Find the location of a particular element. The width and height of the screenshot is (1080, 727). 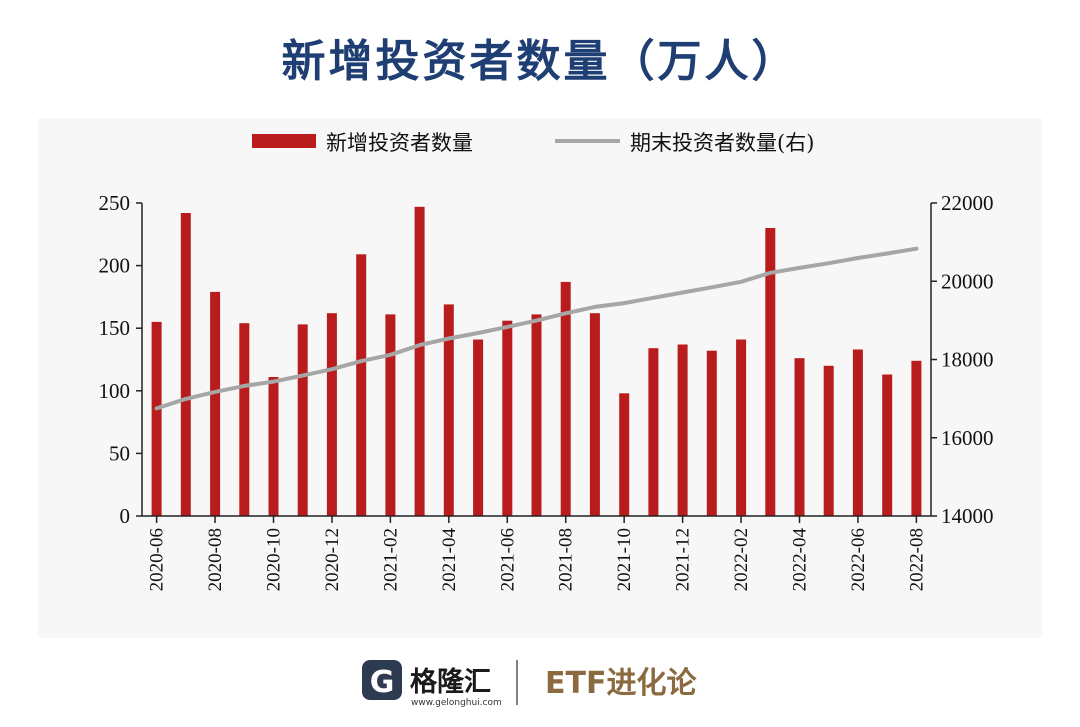

x-axis-tick-label: 2021-10 is located at coordinates (624, 559).